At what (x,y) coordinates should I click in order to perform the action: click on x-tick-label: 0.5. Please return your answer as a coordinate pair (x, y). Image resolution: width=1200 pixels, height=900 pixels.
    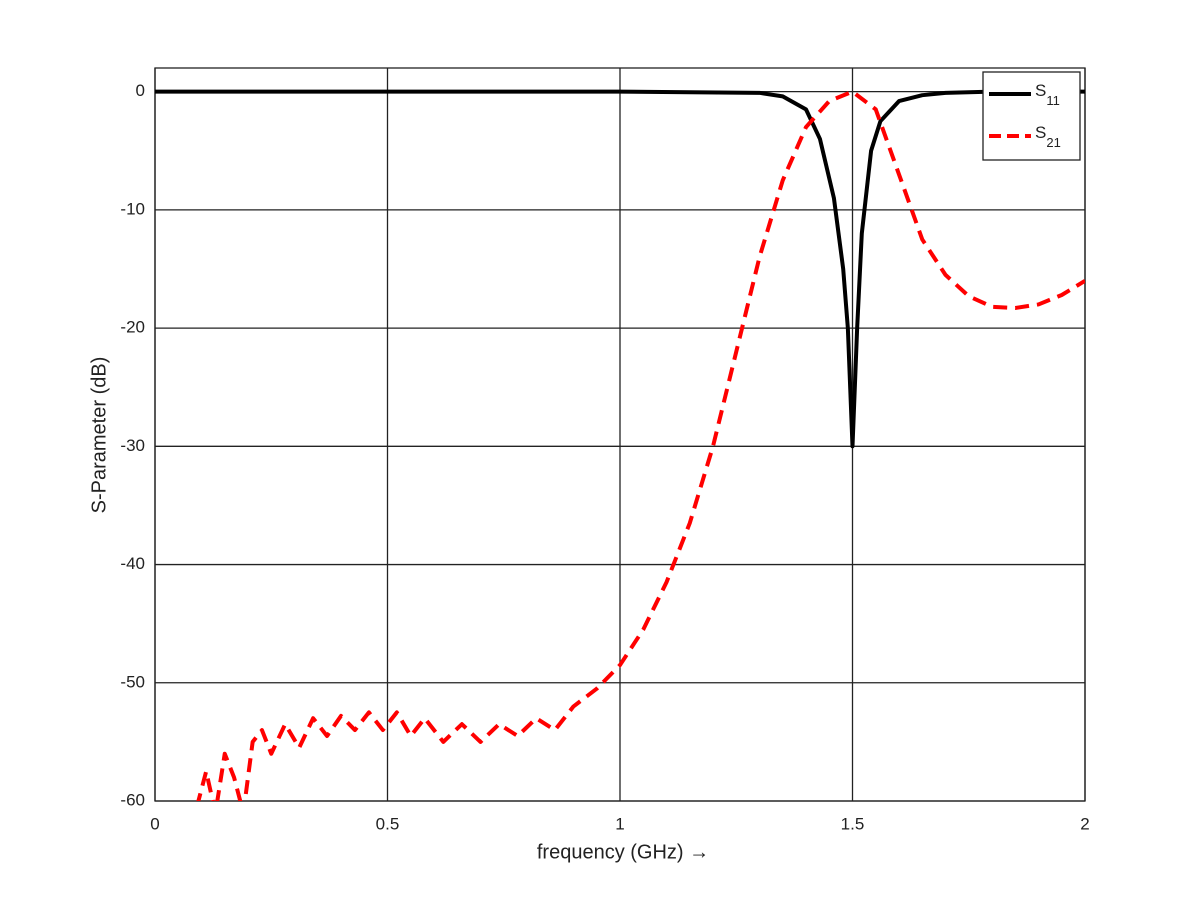
    Looking at the image, I should click on (388, 823).